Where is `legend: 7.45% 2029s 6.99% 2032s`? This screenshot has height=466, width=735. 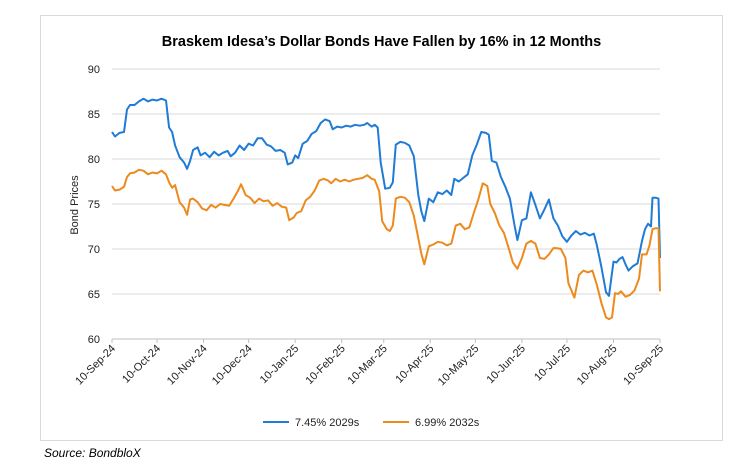
legend: 7.45% 2029s 6.99% 2032s is located at coordinates (371, 423).